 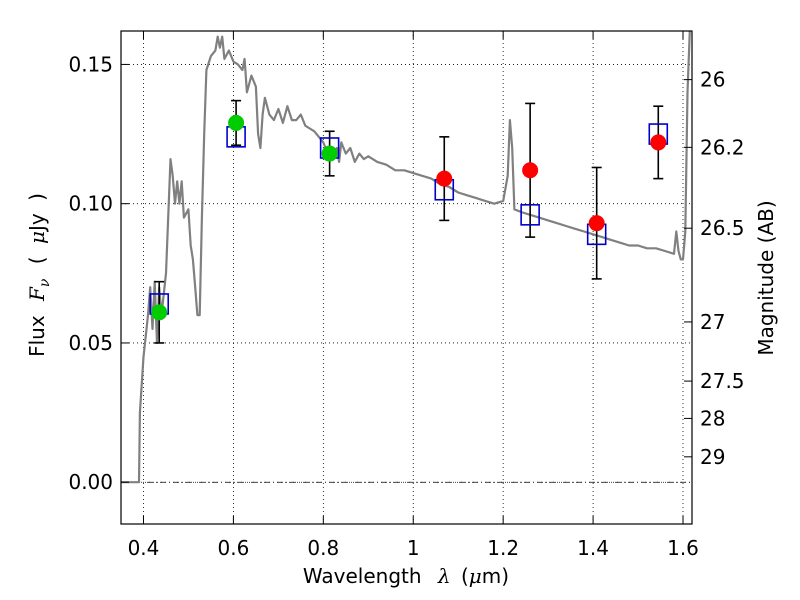 What do you see at coordinates (90, 64) in the screenshot?
I see `y-tick-label: 0.15` at bounding box center [90, 64].